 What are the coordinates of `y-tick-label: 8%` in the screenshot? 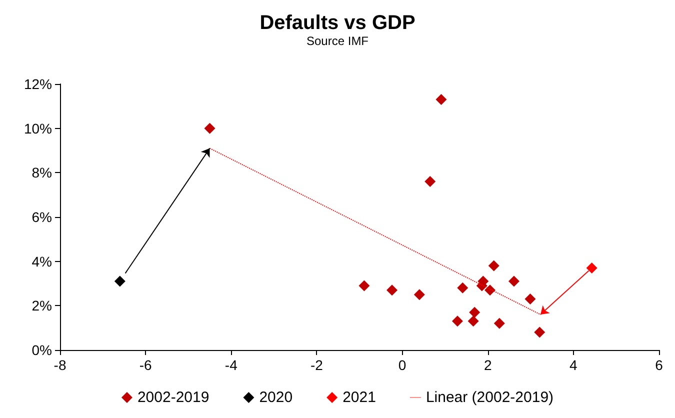 It's located at (42, 172).